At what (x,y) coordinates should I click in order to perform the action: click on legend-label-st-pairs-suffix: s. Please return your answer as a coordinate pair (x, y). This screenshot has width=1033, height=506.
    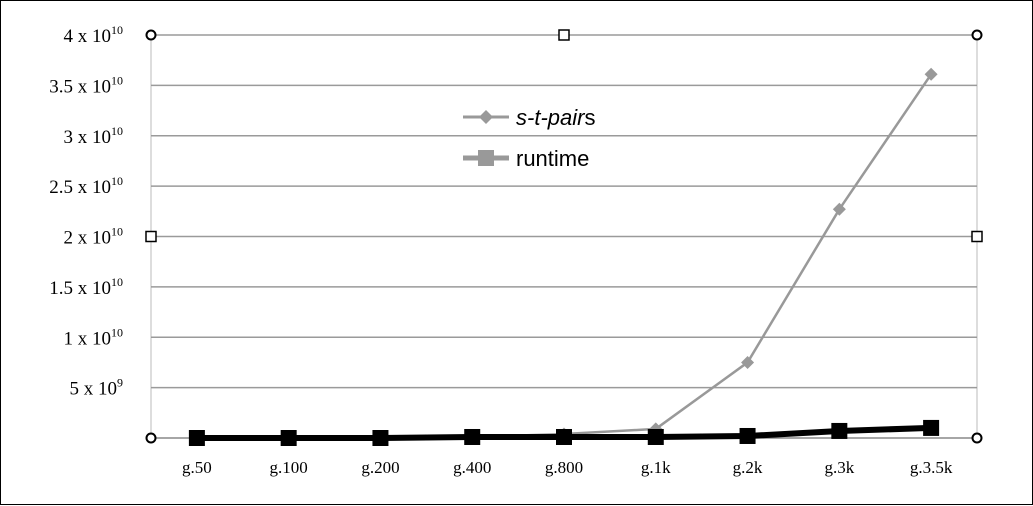
    Looking at the image, I should click on (589, 117).